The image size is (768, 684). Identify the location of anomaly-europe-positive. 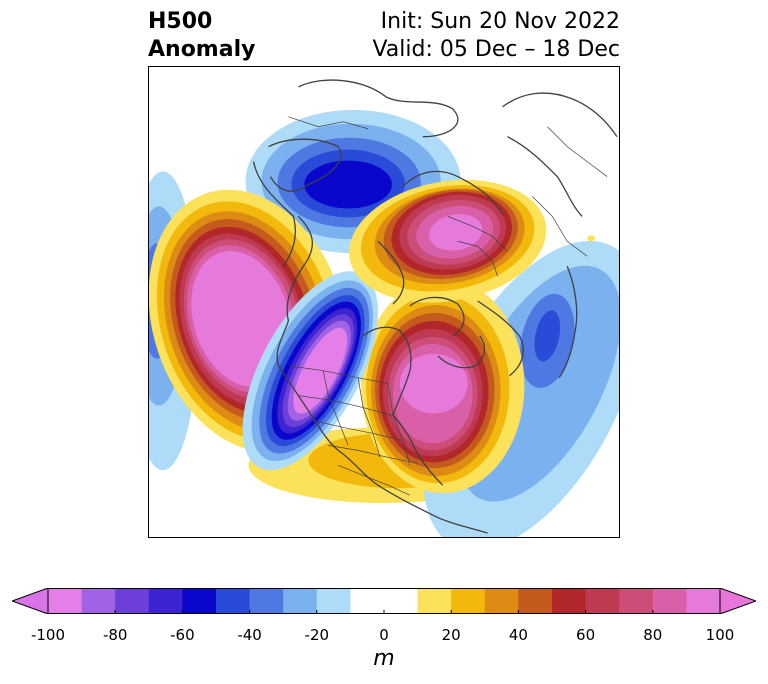
(448, 241).